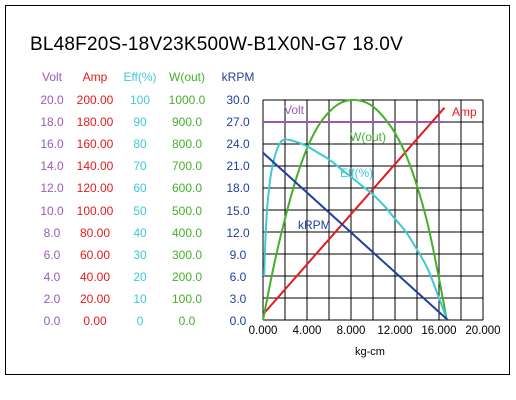 The image size is (516, 400). I want to click on column-tick: 4.0, so click(52, 276).